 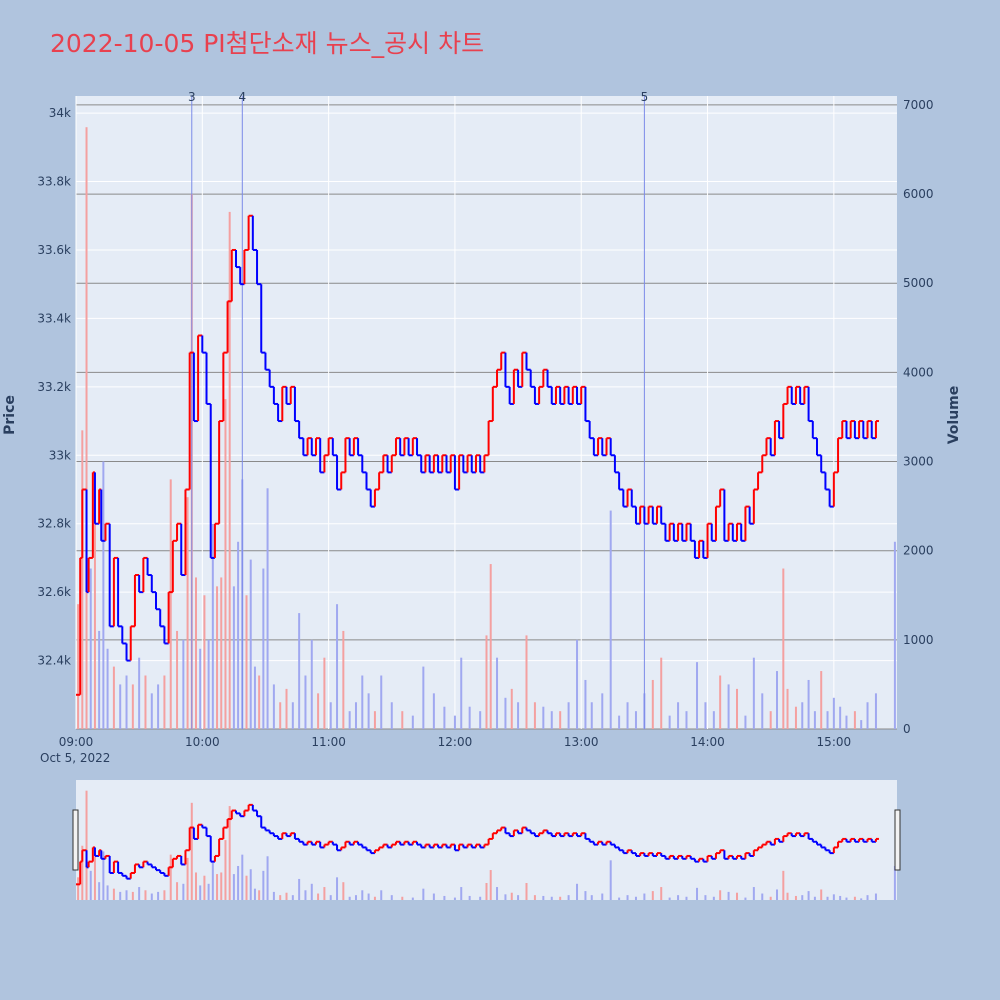 I want to click on volume-tick-label: 7000, so click(x=918, y=105).